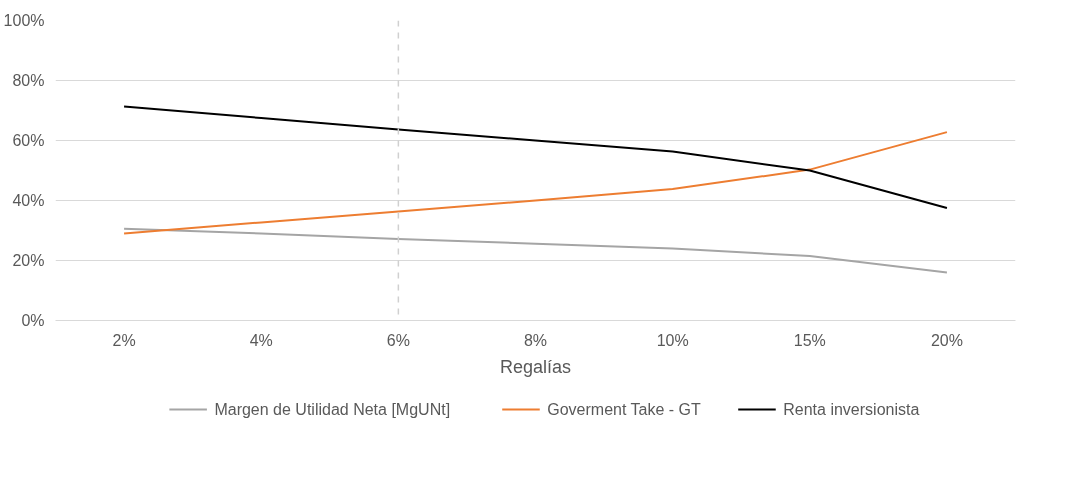 The width and height of the screenshot is (1088, 495). I want to click on y-tick-label: 20%, so click(28, 260).